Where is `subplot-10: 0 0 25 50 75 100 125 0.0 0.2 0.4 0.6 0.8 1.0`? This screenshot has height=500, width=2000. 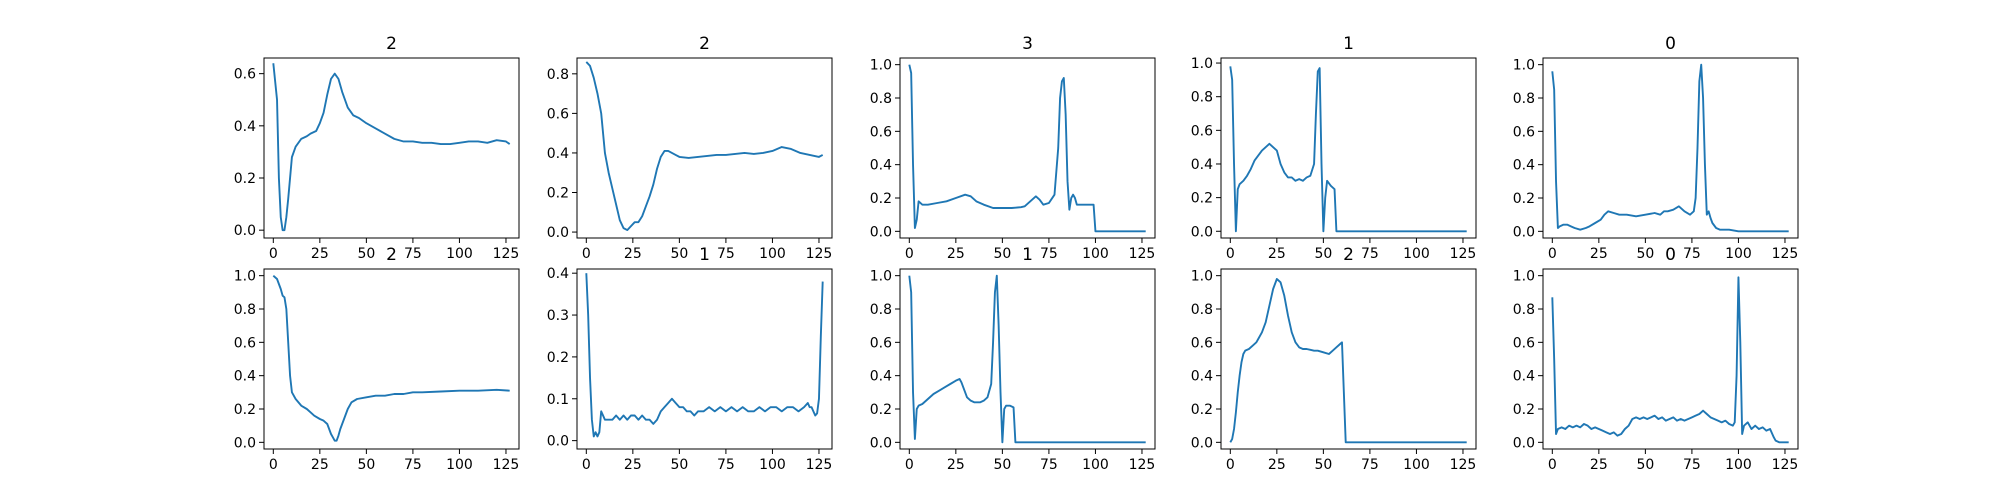 subplot-10: 0 0 25 50 75 100 125 0.0 0.2 0.4 0.6 0.8 1.0 is located at coordinates (1656, 359).